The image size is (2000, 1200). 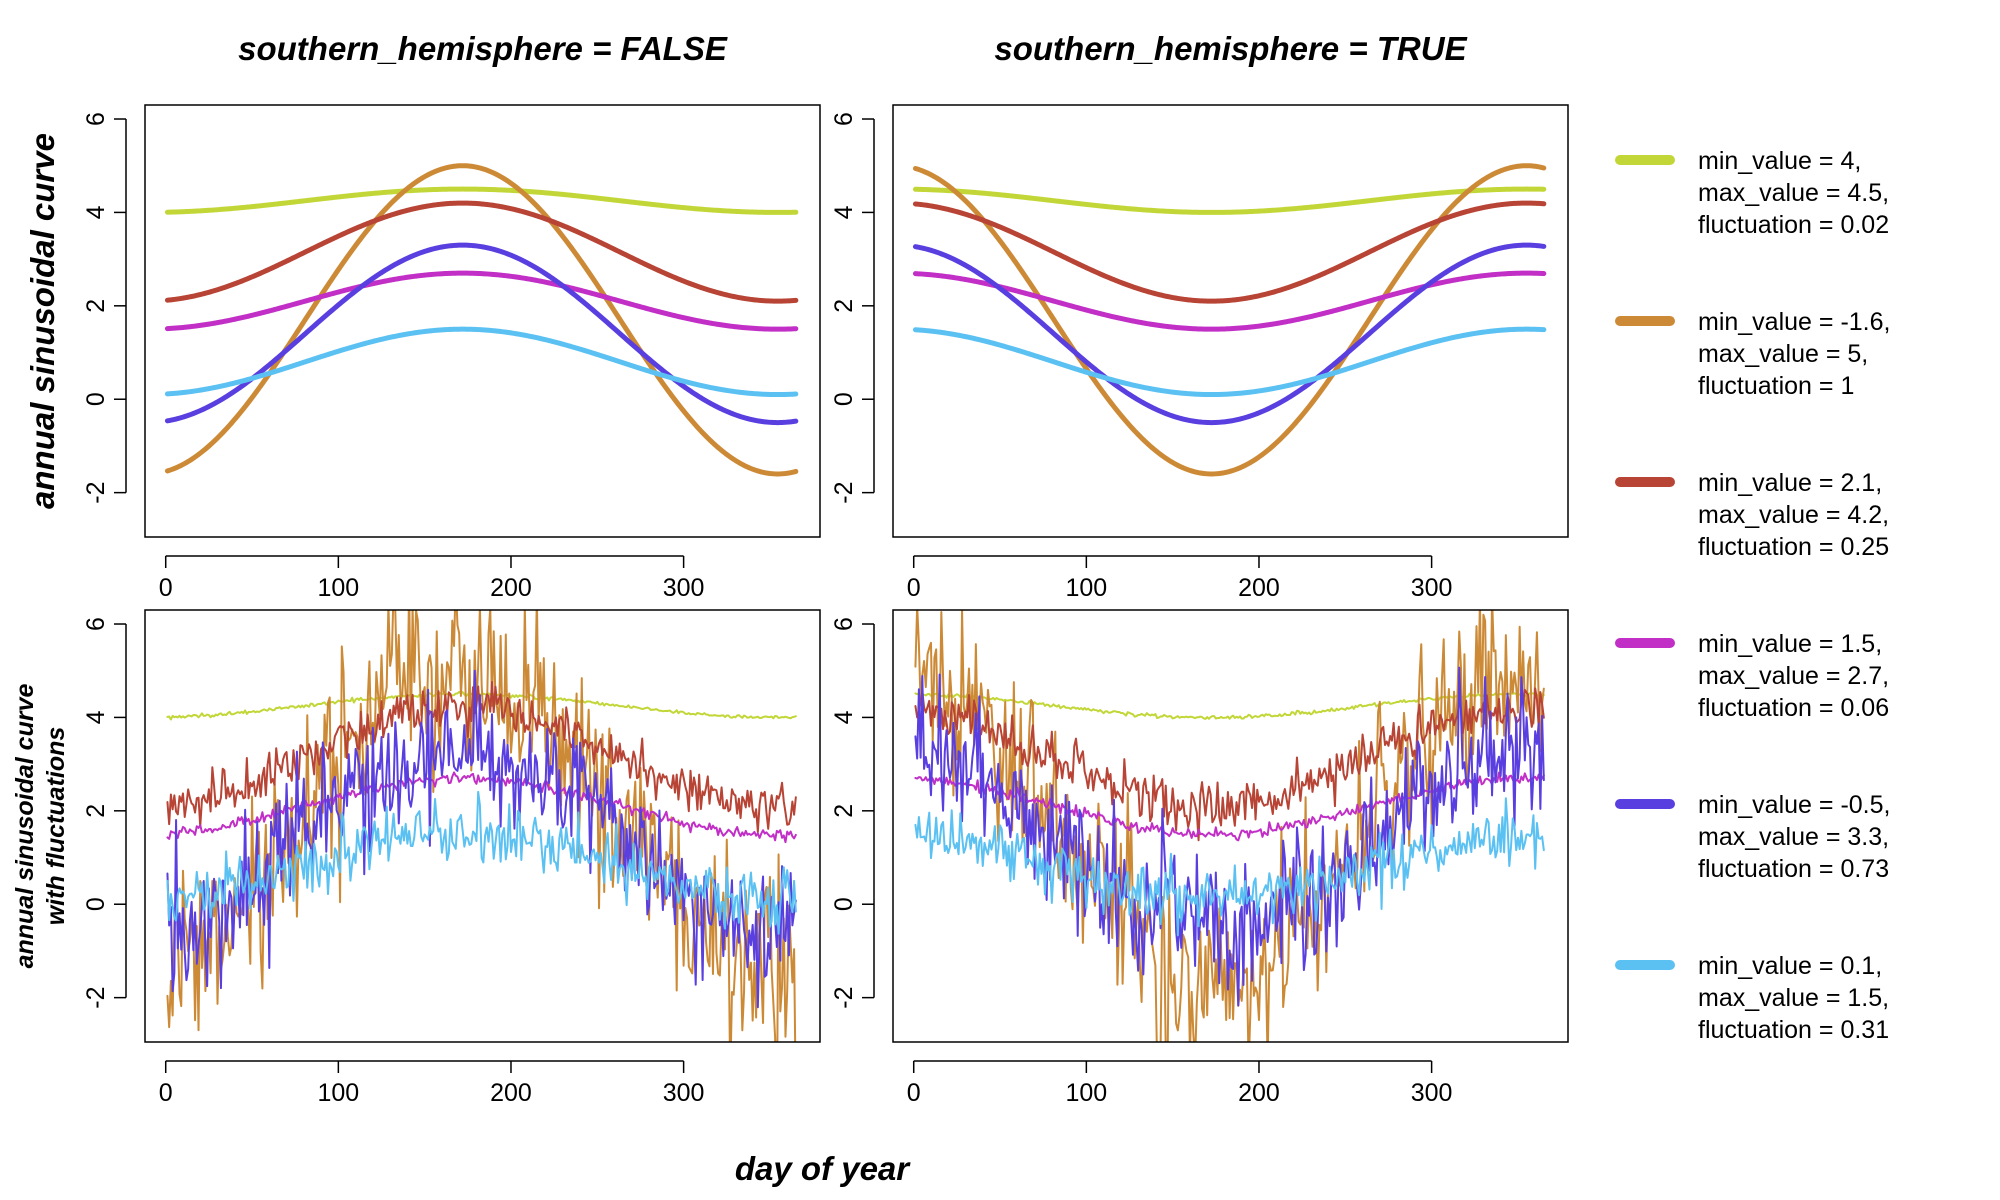 What do you see at coordinates (1794, 805) in the screenshot?
I see `legend-label: min_value = -0.5,` at bounding box center [1794, 805].